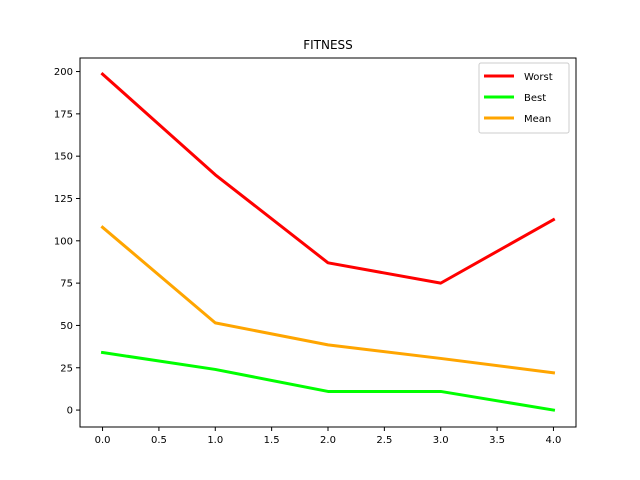  Describe the element at coordinates (538, 77) in the screenshot. I see `legend-label-worst: Worst` at that location.